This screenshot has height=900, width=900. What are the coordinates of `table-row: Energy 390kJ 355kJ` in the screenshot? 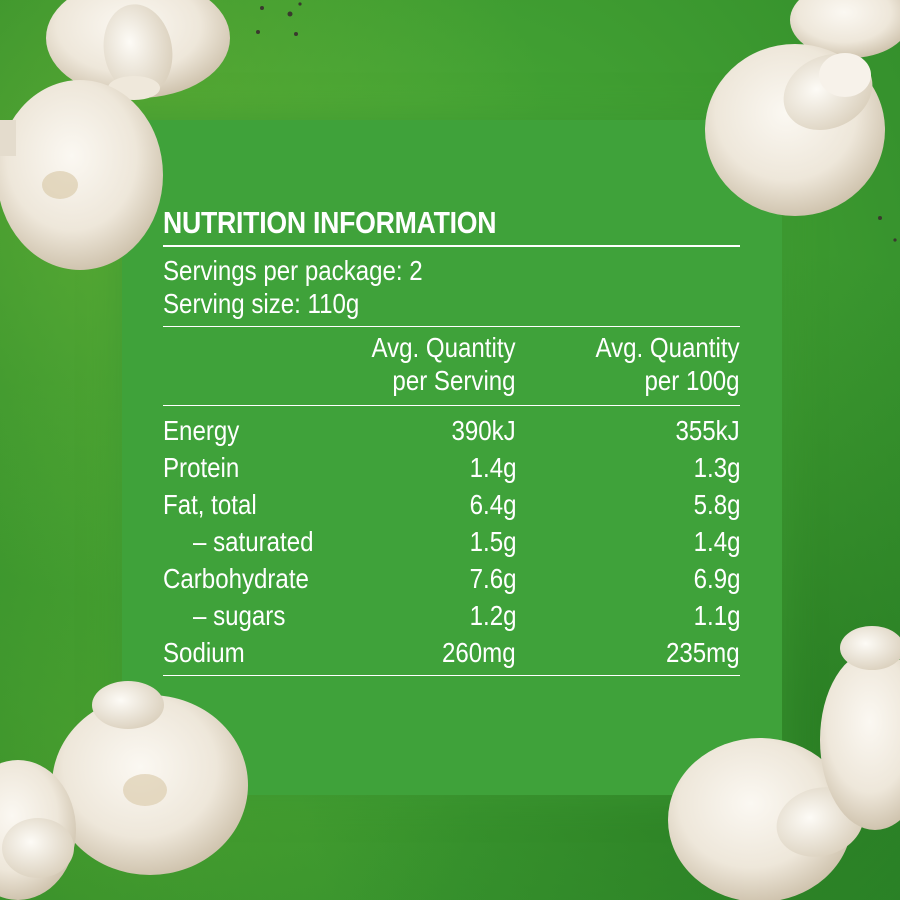 It's located at (451, 430).